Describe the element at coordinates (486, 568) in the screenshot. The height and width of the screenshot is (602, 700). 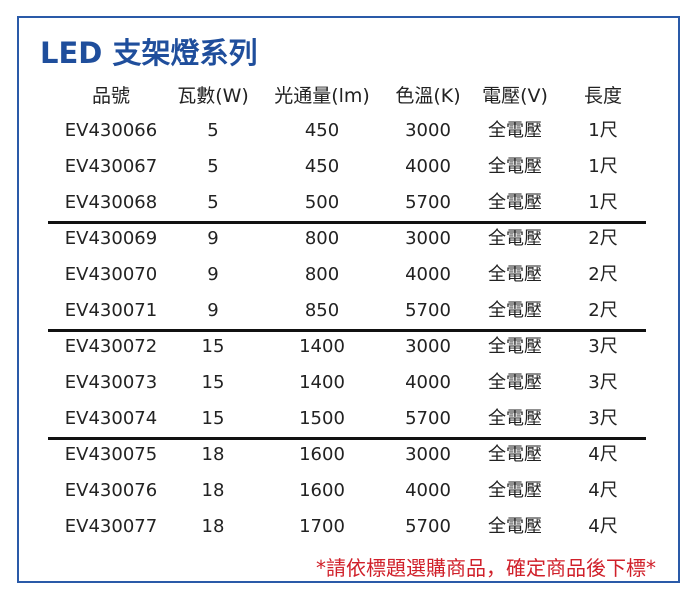
I see `purchase-note: *請依標題選購商品，確定商品後下標*` at that location.